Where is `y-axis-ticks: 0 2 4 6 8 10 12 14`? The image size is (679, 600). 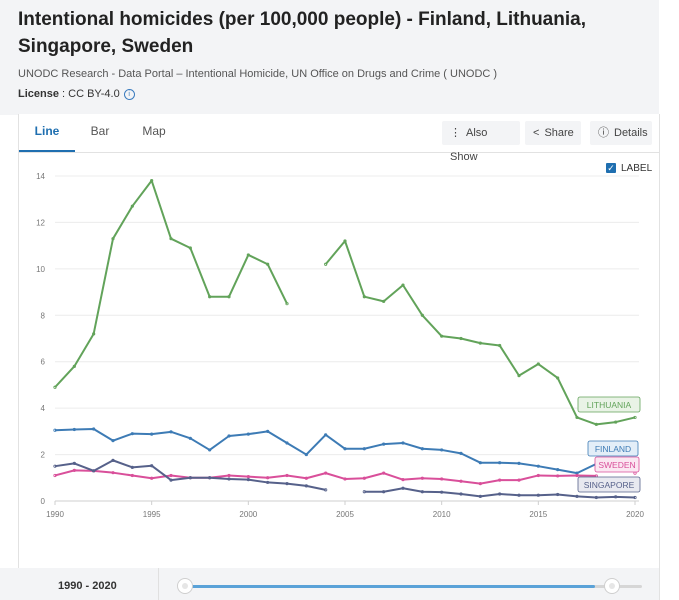
y-axis-ticks: 0 2 4 6 8 10 12 14 is located at coordinates (40, 339).